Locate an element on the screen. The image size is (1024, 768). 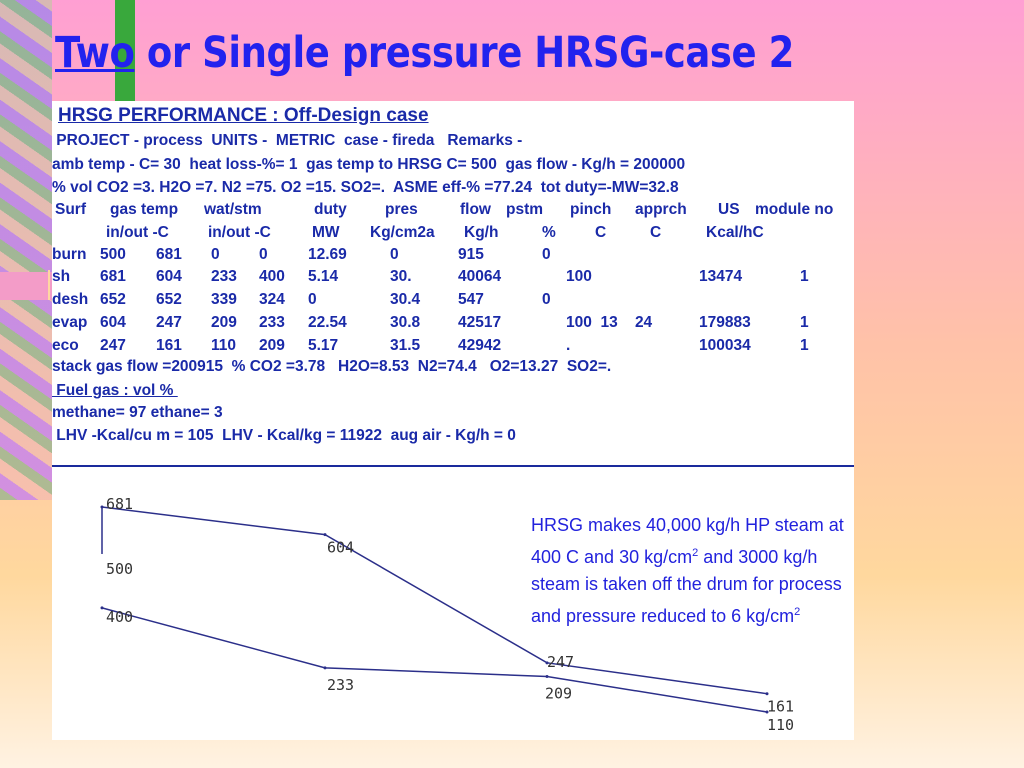
table-cell: 12.69 is located at coordinates (327, 254).